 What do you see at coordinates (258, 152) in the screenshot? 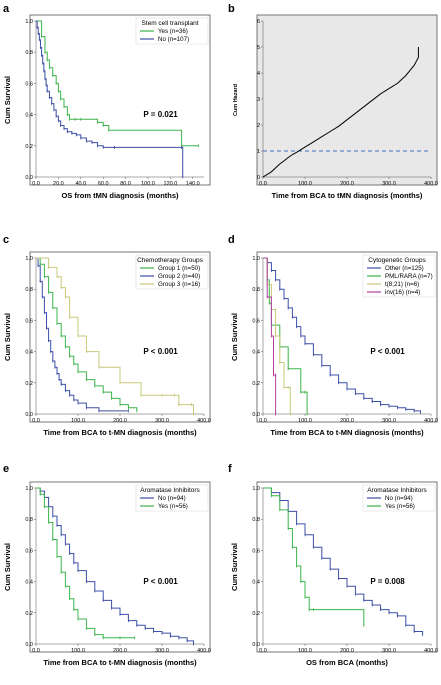
I see `y-tick-label: 1` at bounding box center [258, 152].